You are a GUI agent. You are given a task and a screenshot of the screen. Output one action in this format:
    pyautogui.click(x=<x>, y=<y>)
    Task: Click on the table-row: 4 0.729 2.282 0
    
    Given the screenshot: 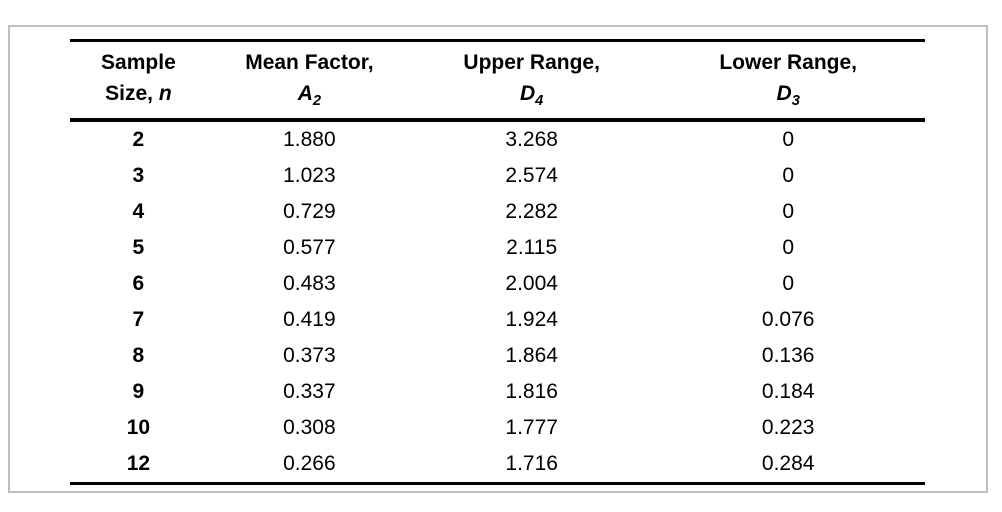 What is the action you would take?
    pyautogui.click(x=497, y=212)
    